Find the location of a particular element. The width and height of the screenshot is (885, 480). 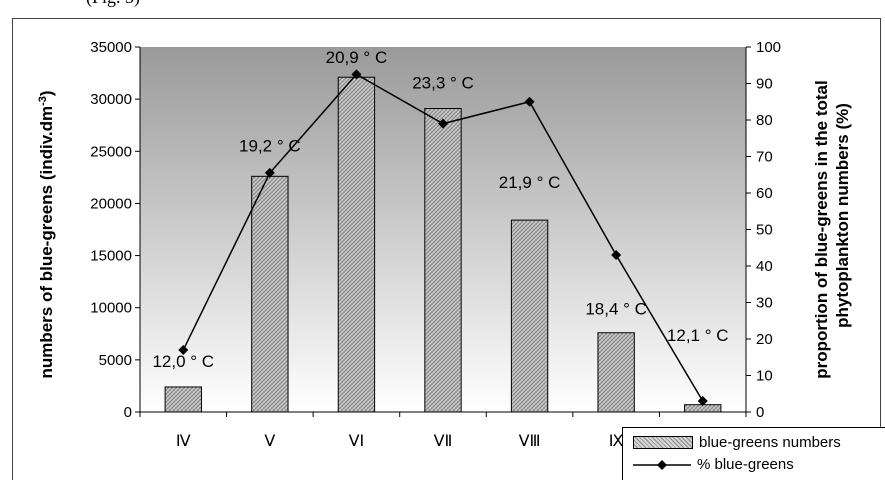

legend-line-label: % blue-greens is located at coordinates (745, 464).